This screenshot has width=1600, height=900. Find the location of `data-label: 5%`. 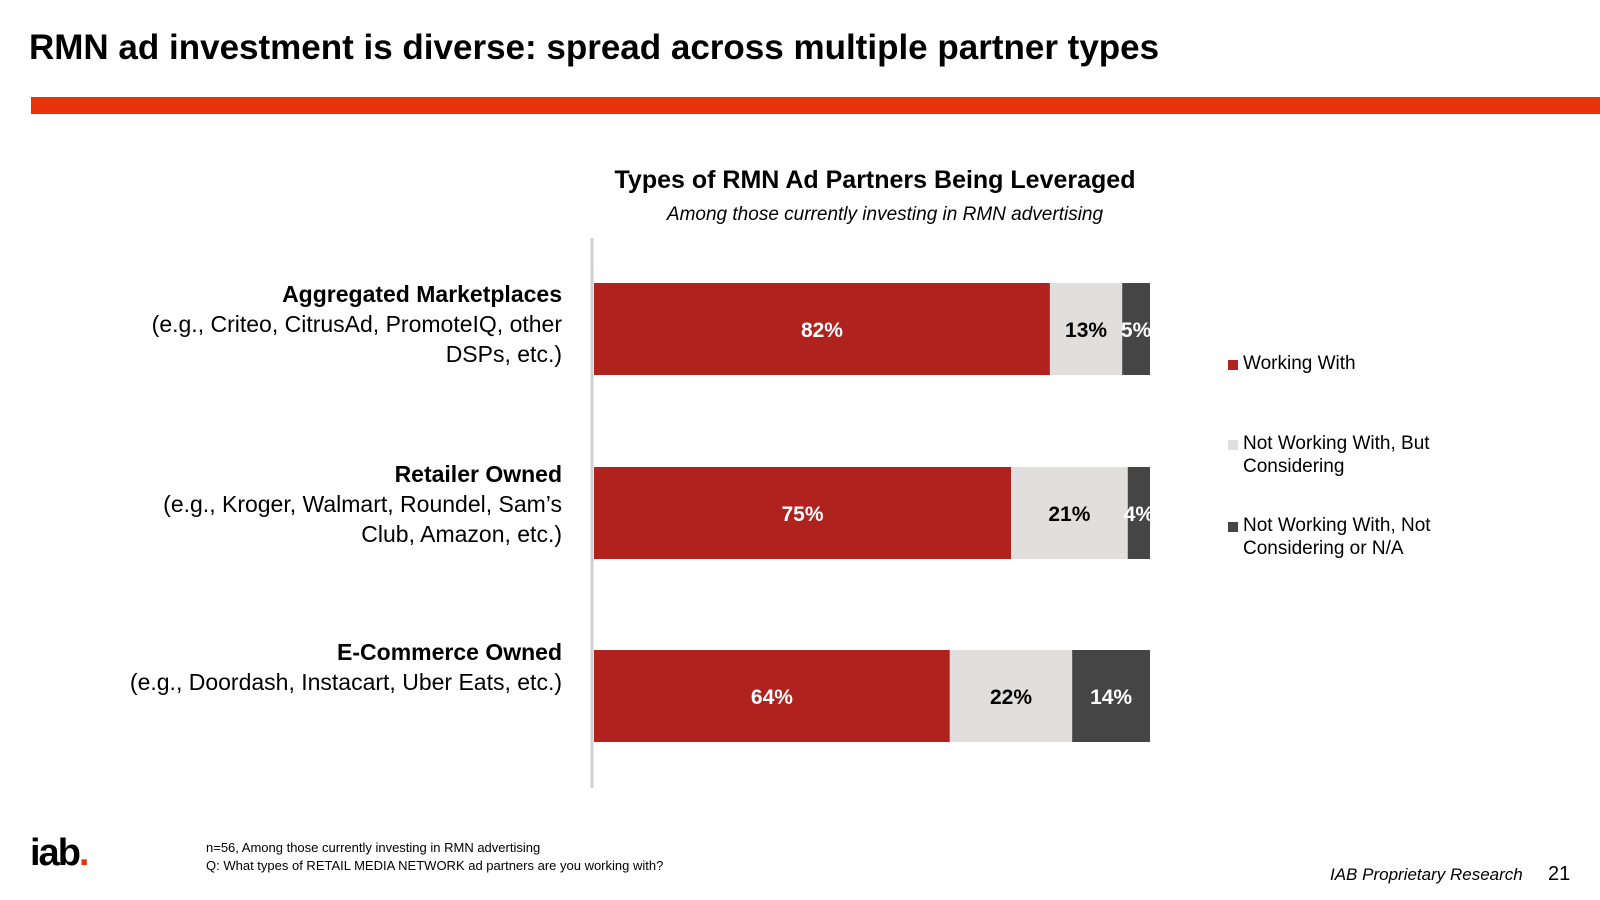

data-label: 5% is located at coordinates (1136, 330).